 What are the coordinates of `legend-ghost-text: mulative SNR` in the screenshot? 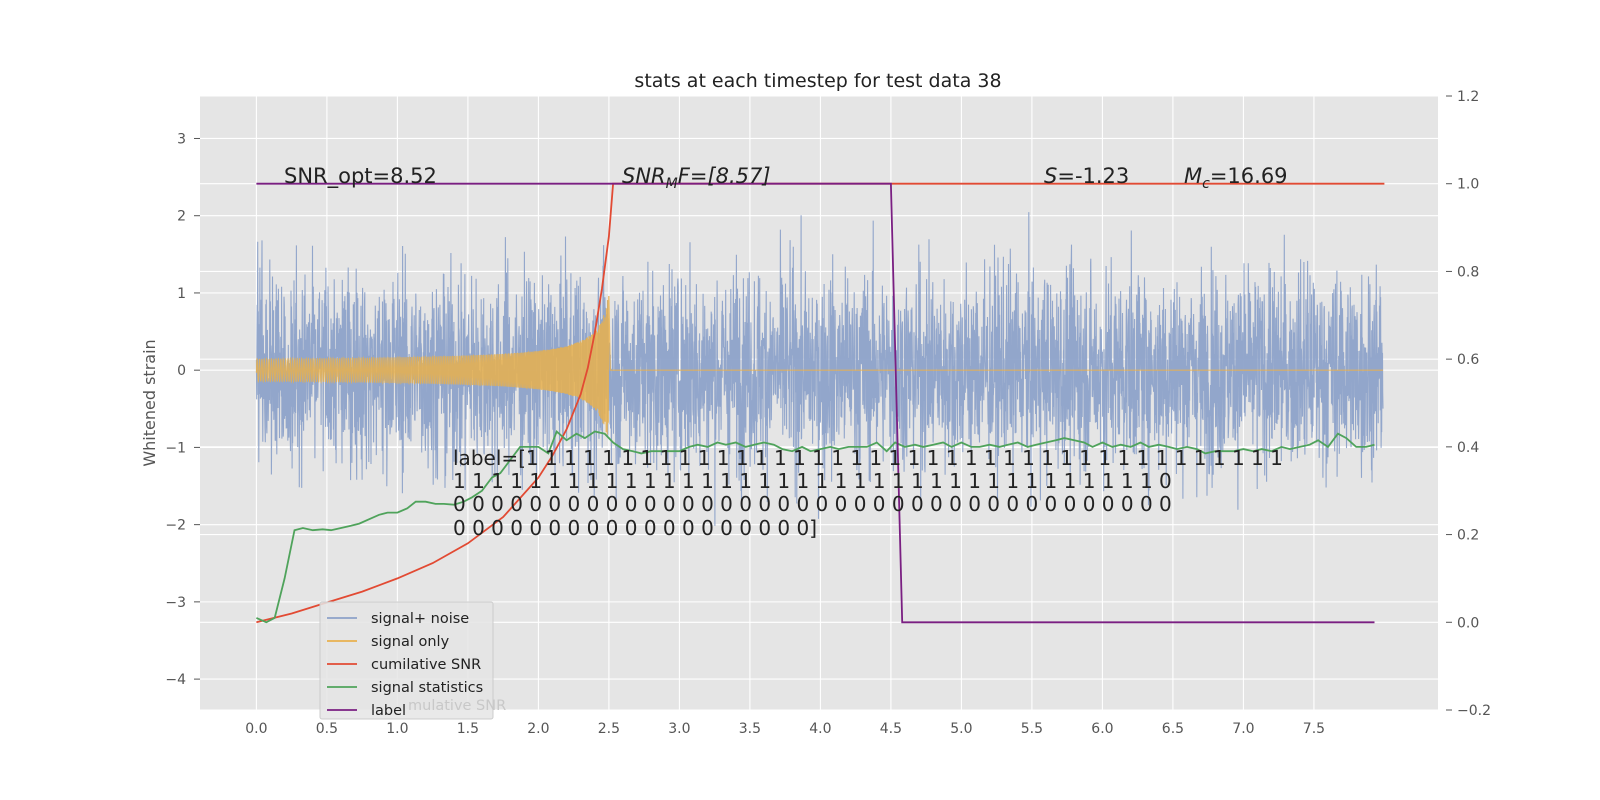 It's located at (457, 706).